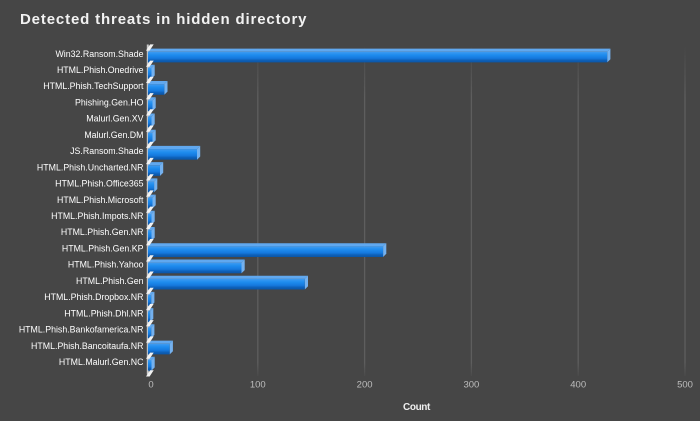  Describe the element at coordinates (103, 248) in the screenshot. I see `svg-text: HTML.Phish.Gen.KP` at that location.